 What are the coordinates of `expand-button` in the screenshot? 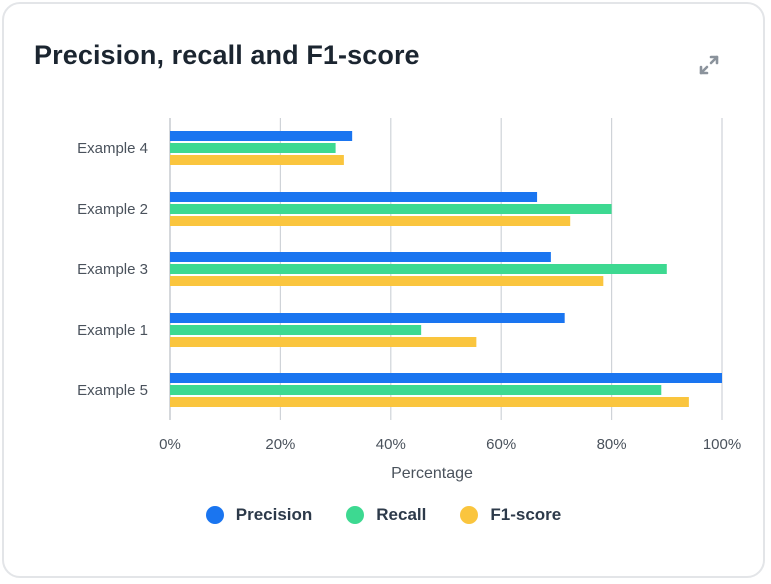 It's located at (709, 65).